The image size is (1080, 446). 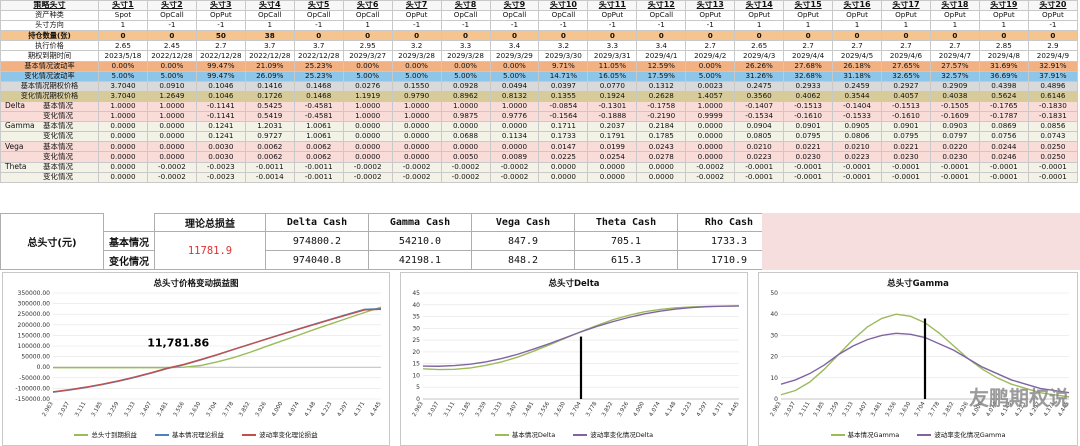 What do you see at coordinates (661, 86) in the screenshot?
I see `table-cell: 0.1312` at bounding box center [661, 86].